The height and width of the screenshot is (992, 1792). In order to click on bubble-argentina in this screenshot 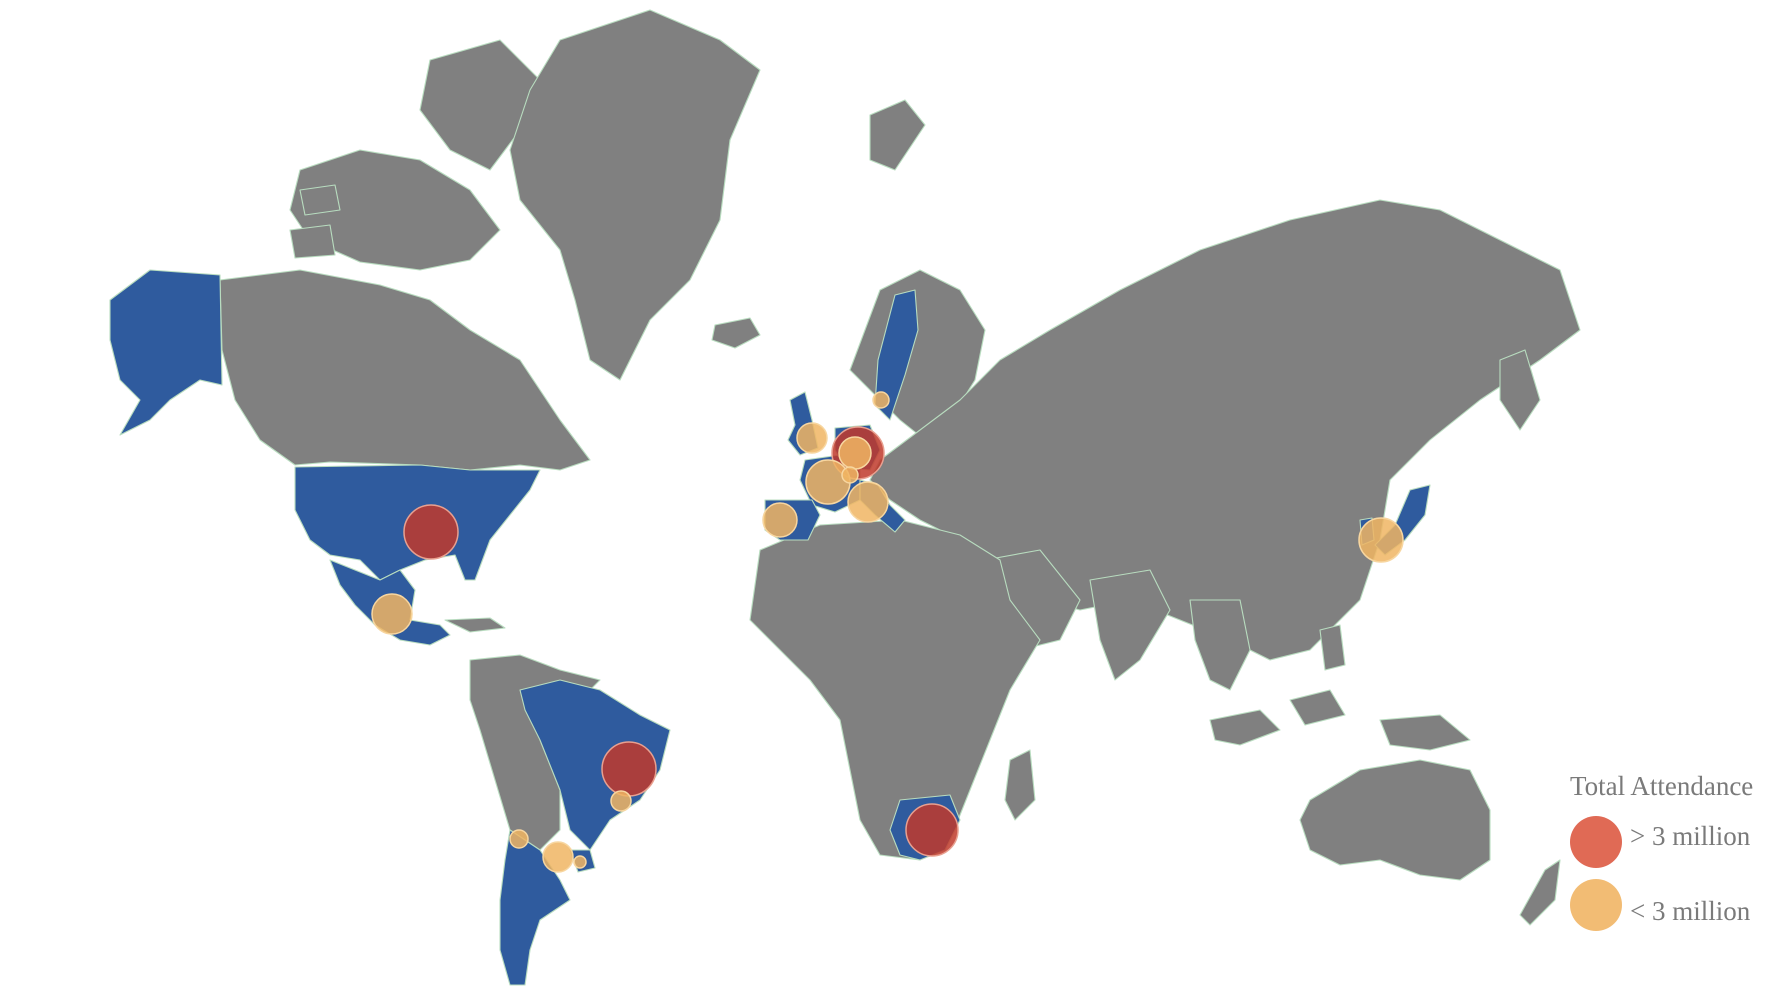, I will do `click(558, 857)`.